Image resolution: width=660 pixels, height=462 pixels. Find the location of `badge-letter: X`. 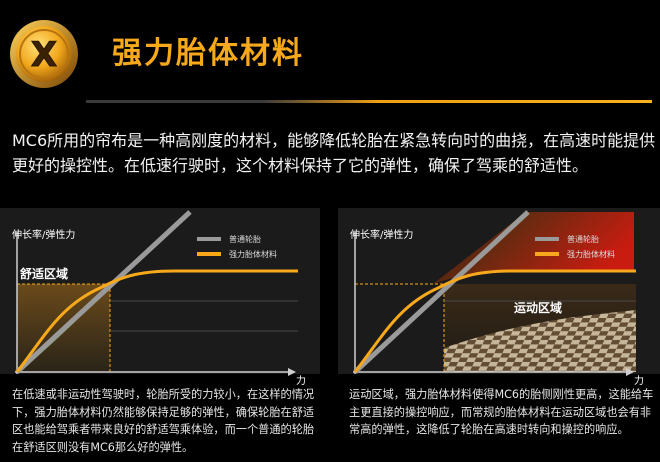

badge-letter: X is located at coordinates (44, 55).